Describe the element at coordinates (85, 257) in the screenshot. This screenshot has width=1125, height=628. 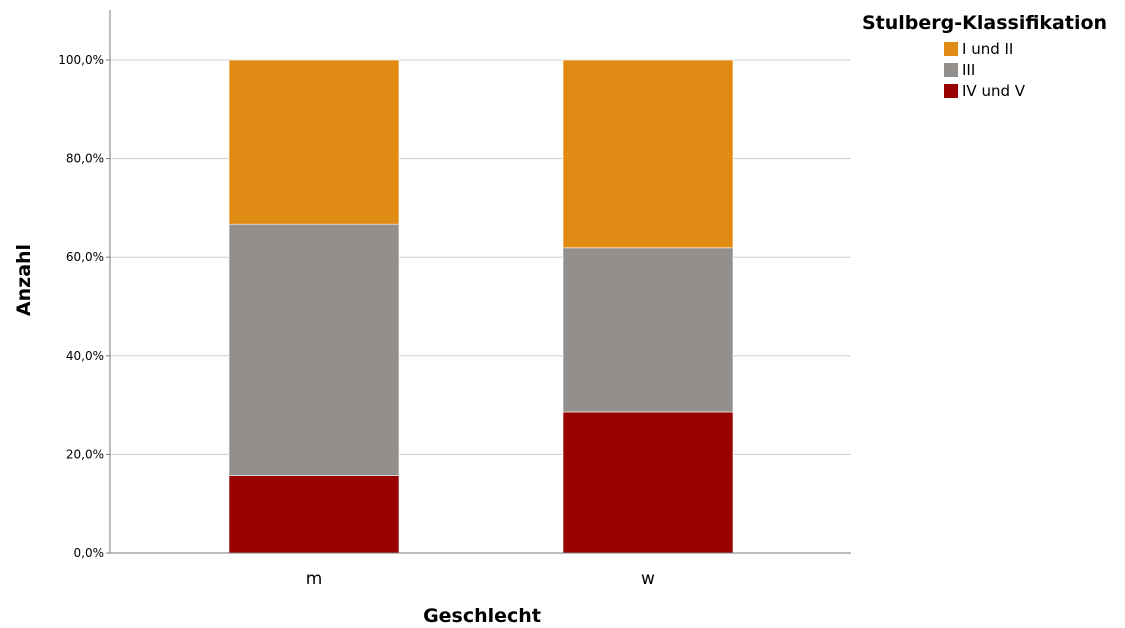
I see `y-tick-label: 60,0%` at that location.